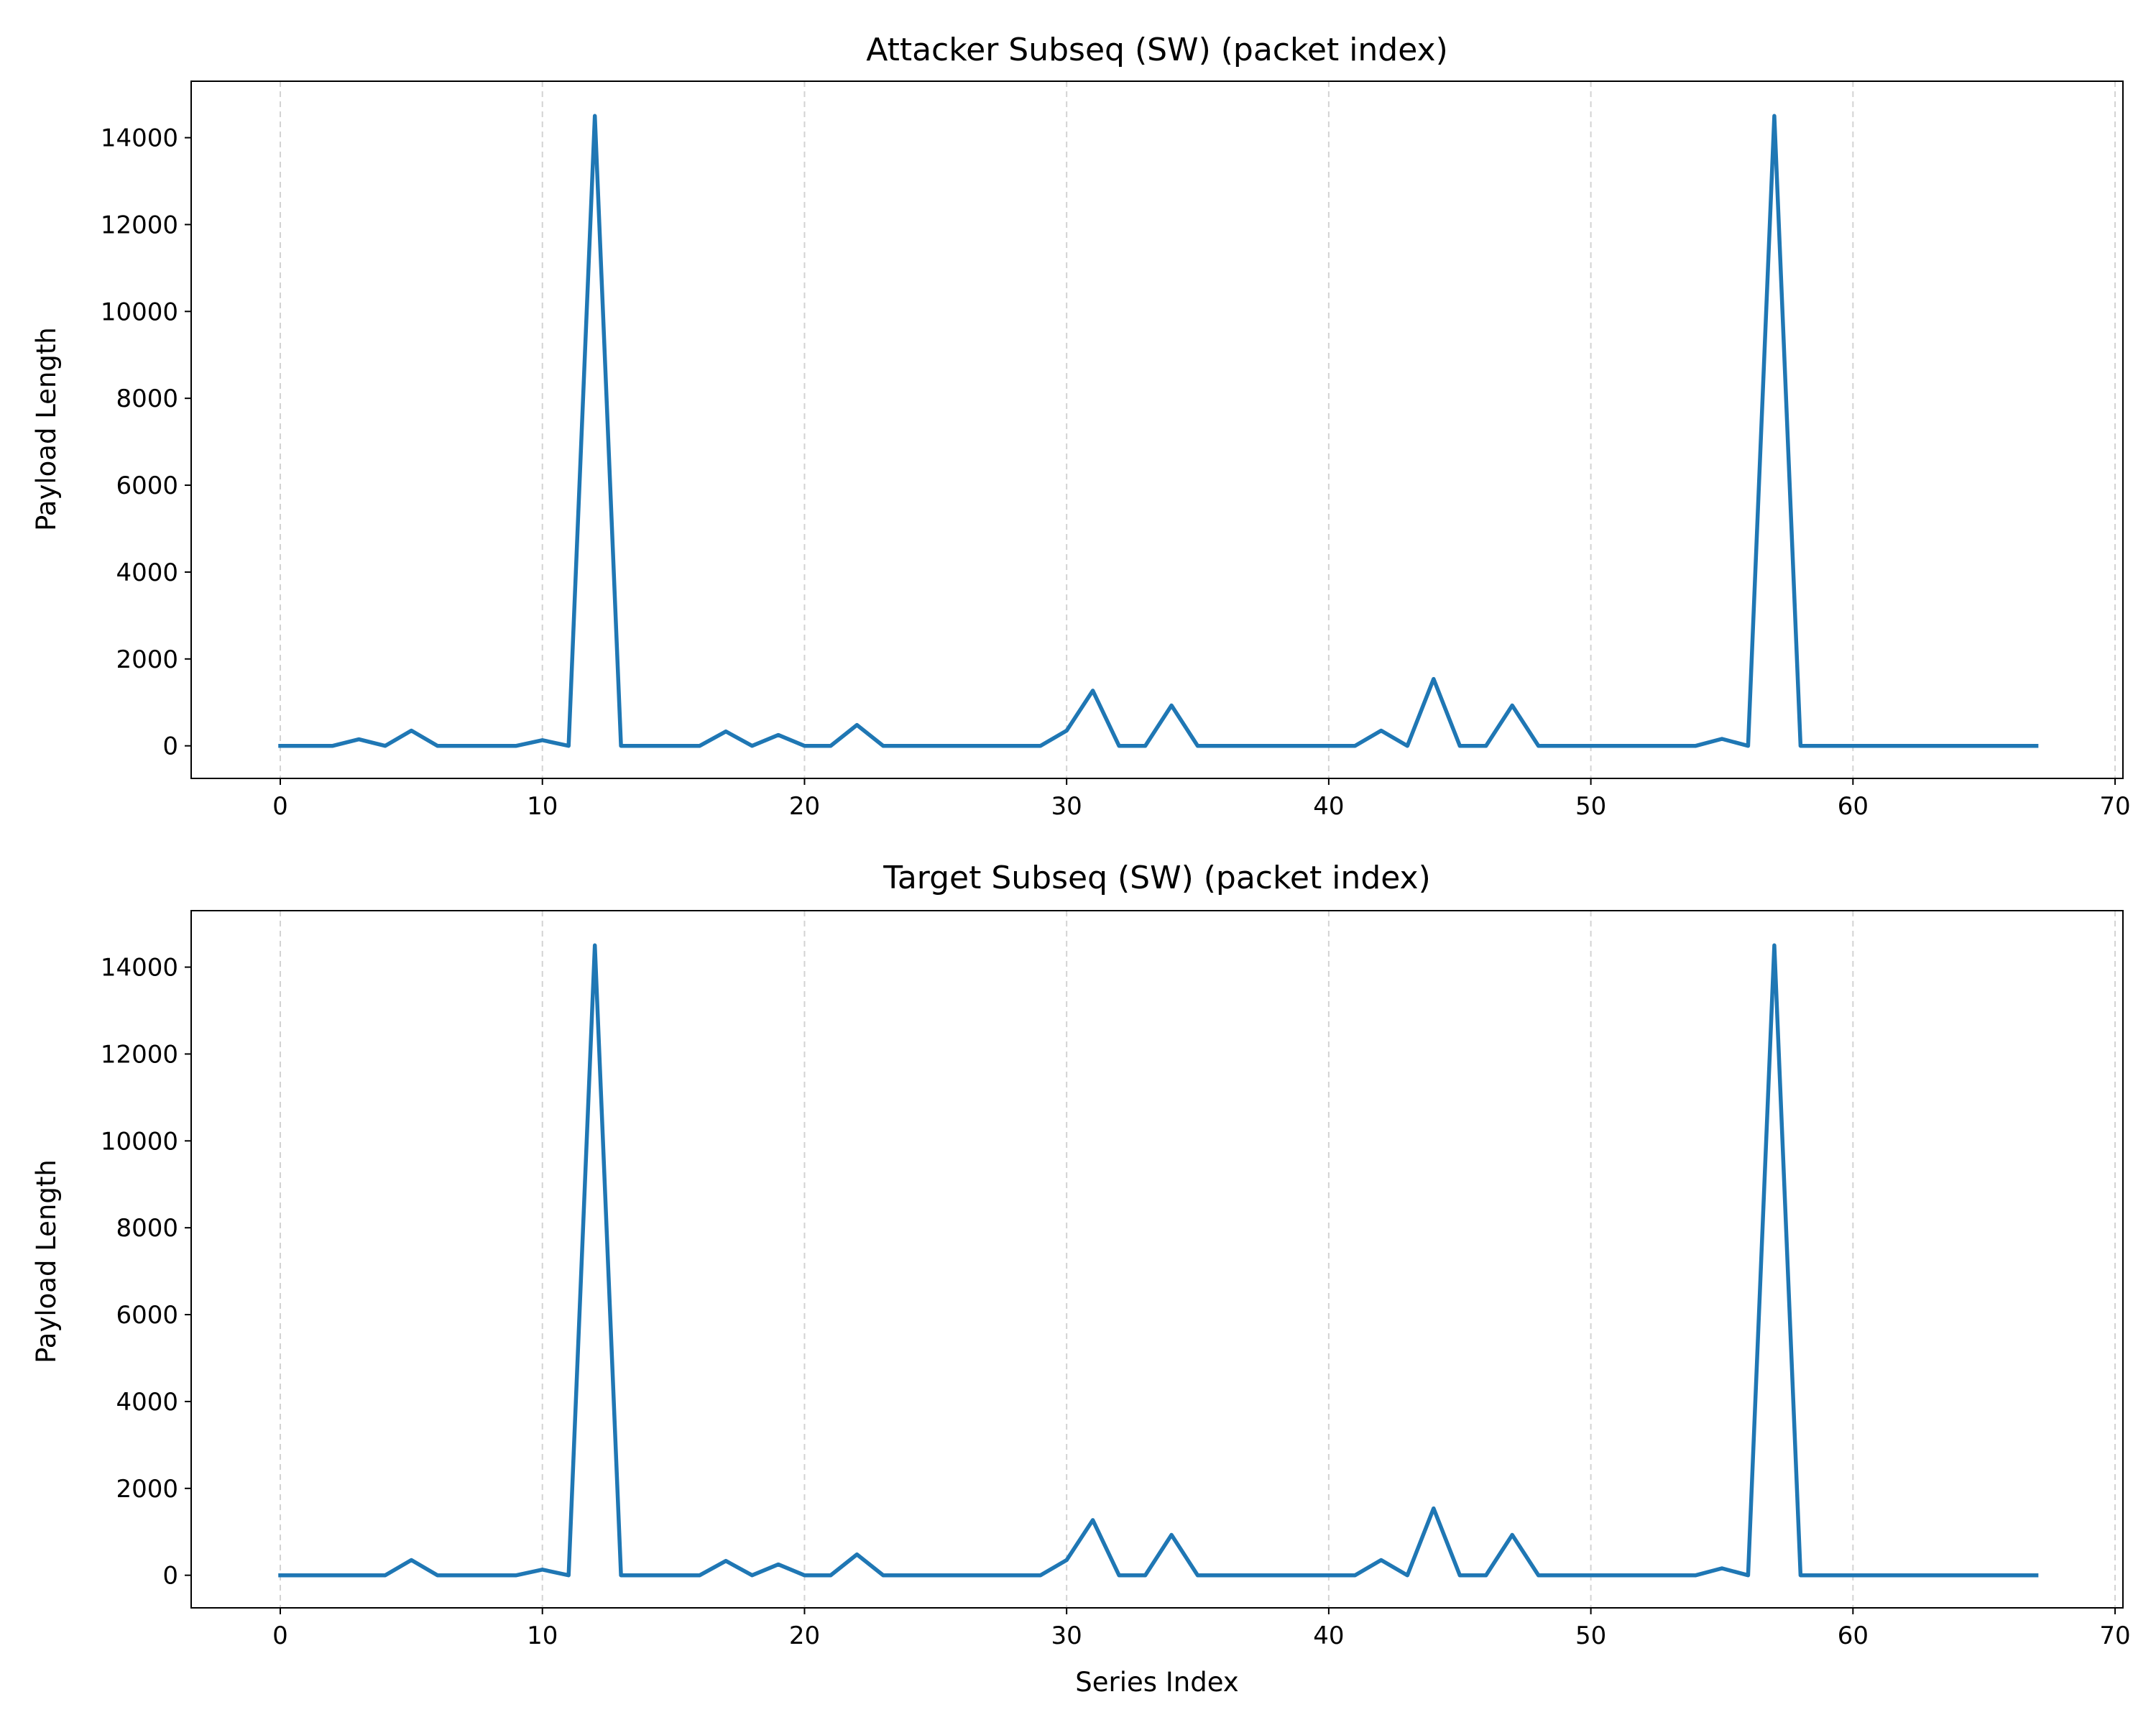 The image size is (2156, 1725). What do you see at coordinates (146, 442) in the screenshot?
I see `attacker-y-axis: 0 2000 4000 6000 8000 10000 12000 14000` at bounding box center [146, 442].